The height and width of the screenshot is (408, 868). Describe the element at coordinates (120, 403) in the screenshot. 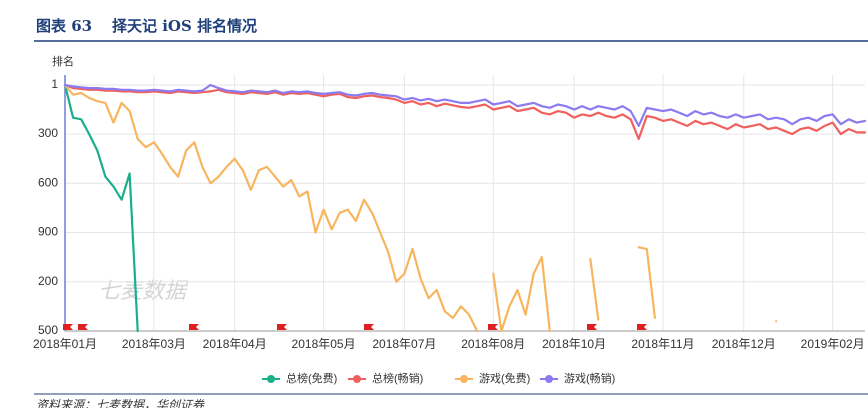

I see `source-note: 资料来源：七麦数据，华创证券` at that location.